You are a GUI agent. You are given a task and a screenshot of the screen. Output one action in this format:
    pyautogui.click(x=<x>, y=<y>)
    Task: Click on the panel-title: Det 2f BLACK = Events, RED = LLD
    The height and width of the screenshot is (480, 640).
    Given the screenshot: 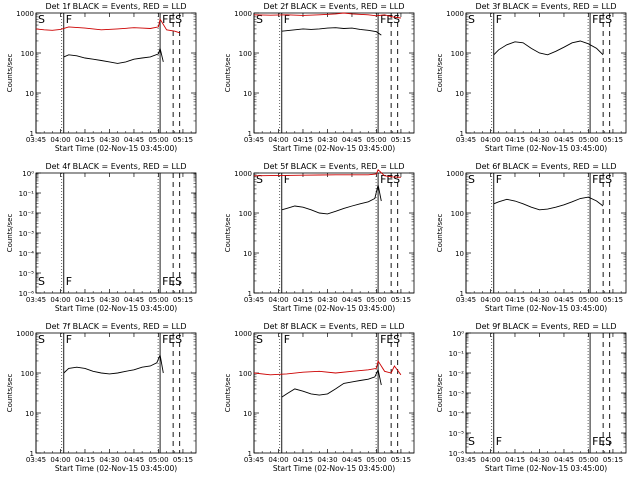 What is the action you would take?
    pyautogui.click(x=333, y=6)
    